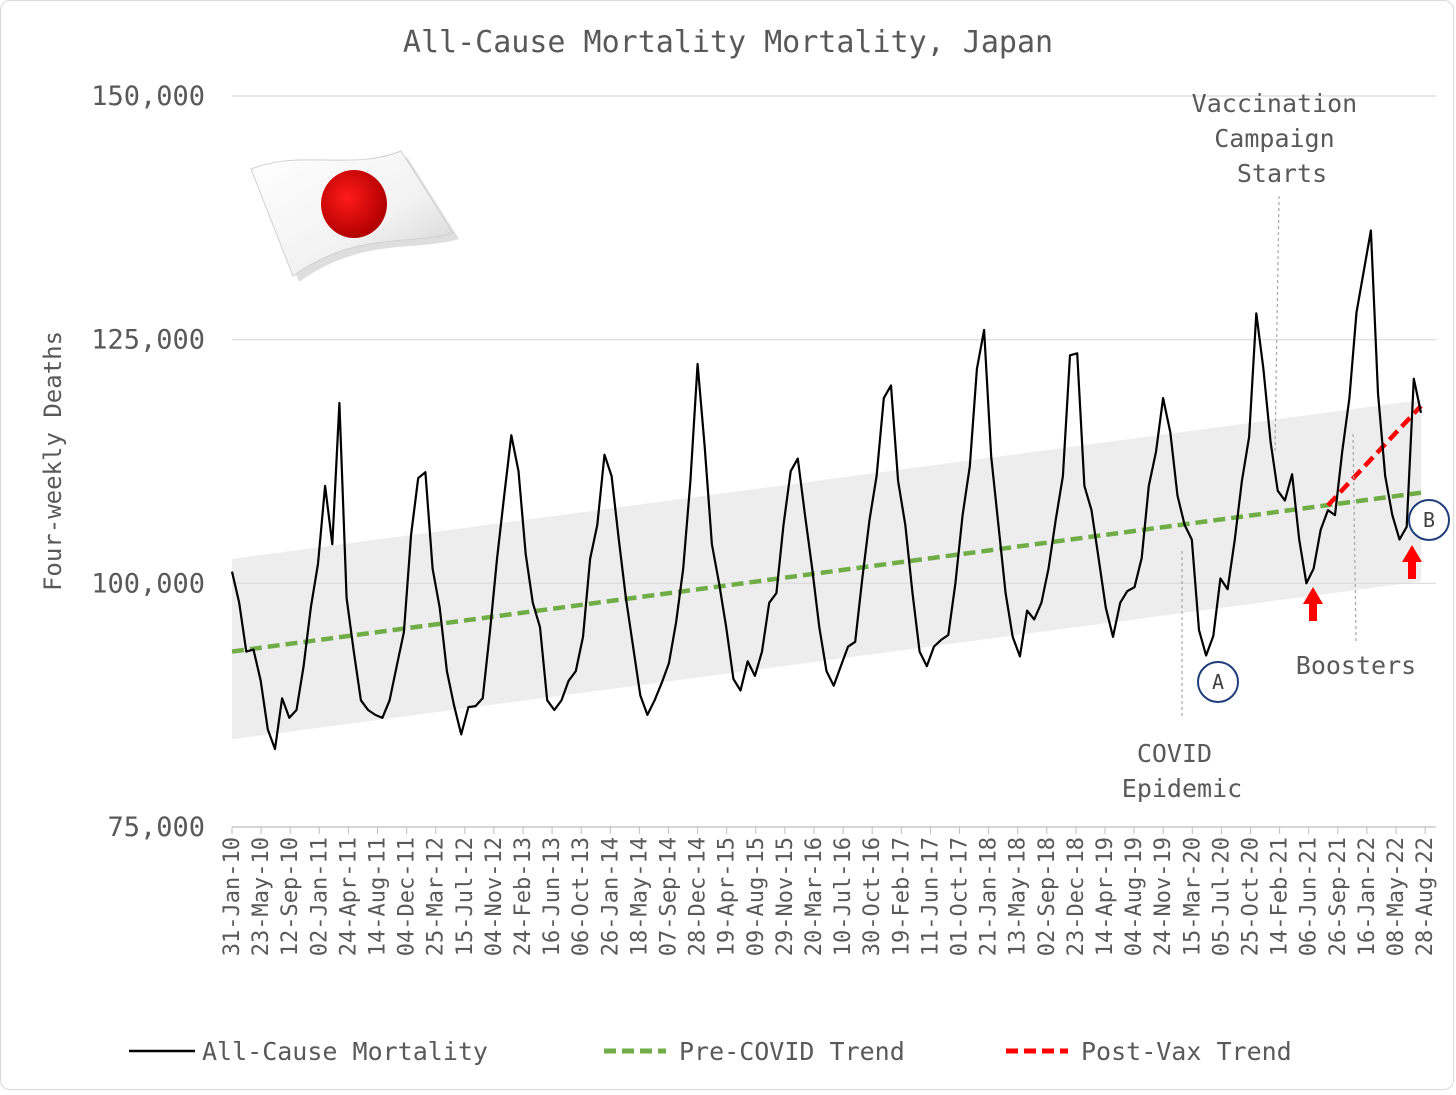 The image size is (1456, 1095). Describe the element at coordinates (1374, 455) in the screenshot. I see `post-vax-trend-line` at that location.